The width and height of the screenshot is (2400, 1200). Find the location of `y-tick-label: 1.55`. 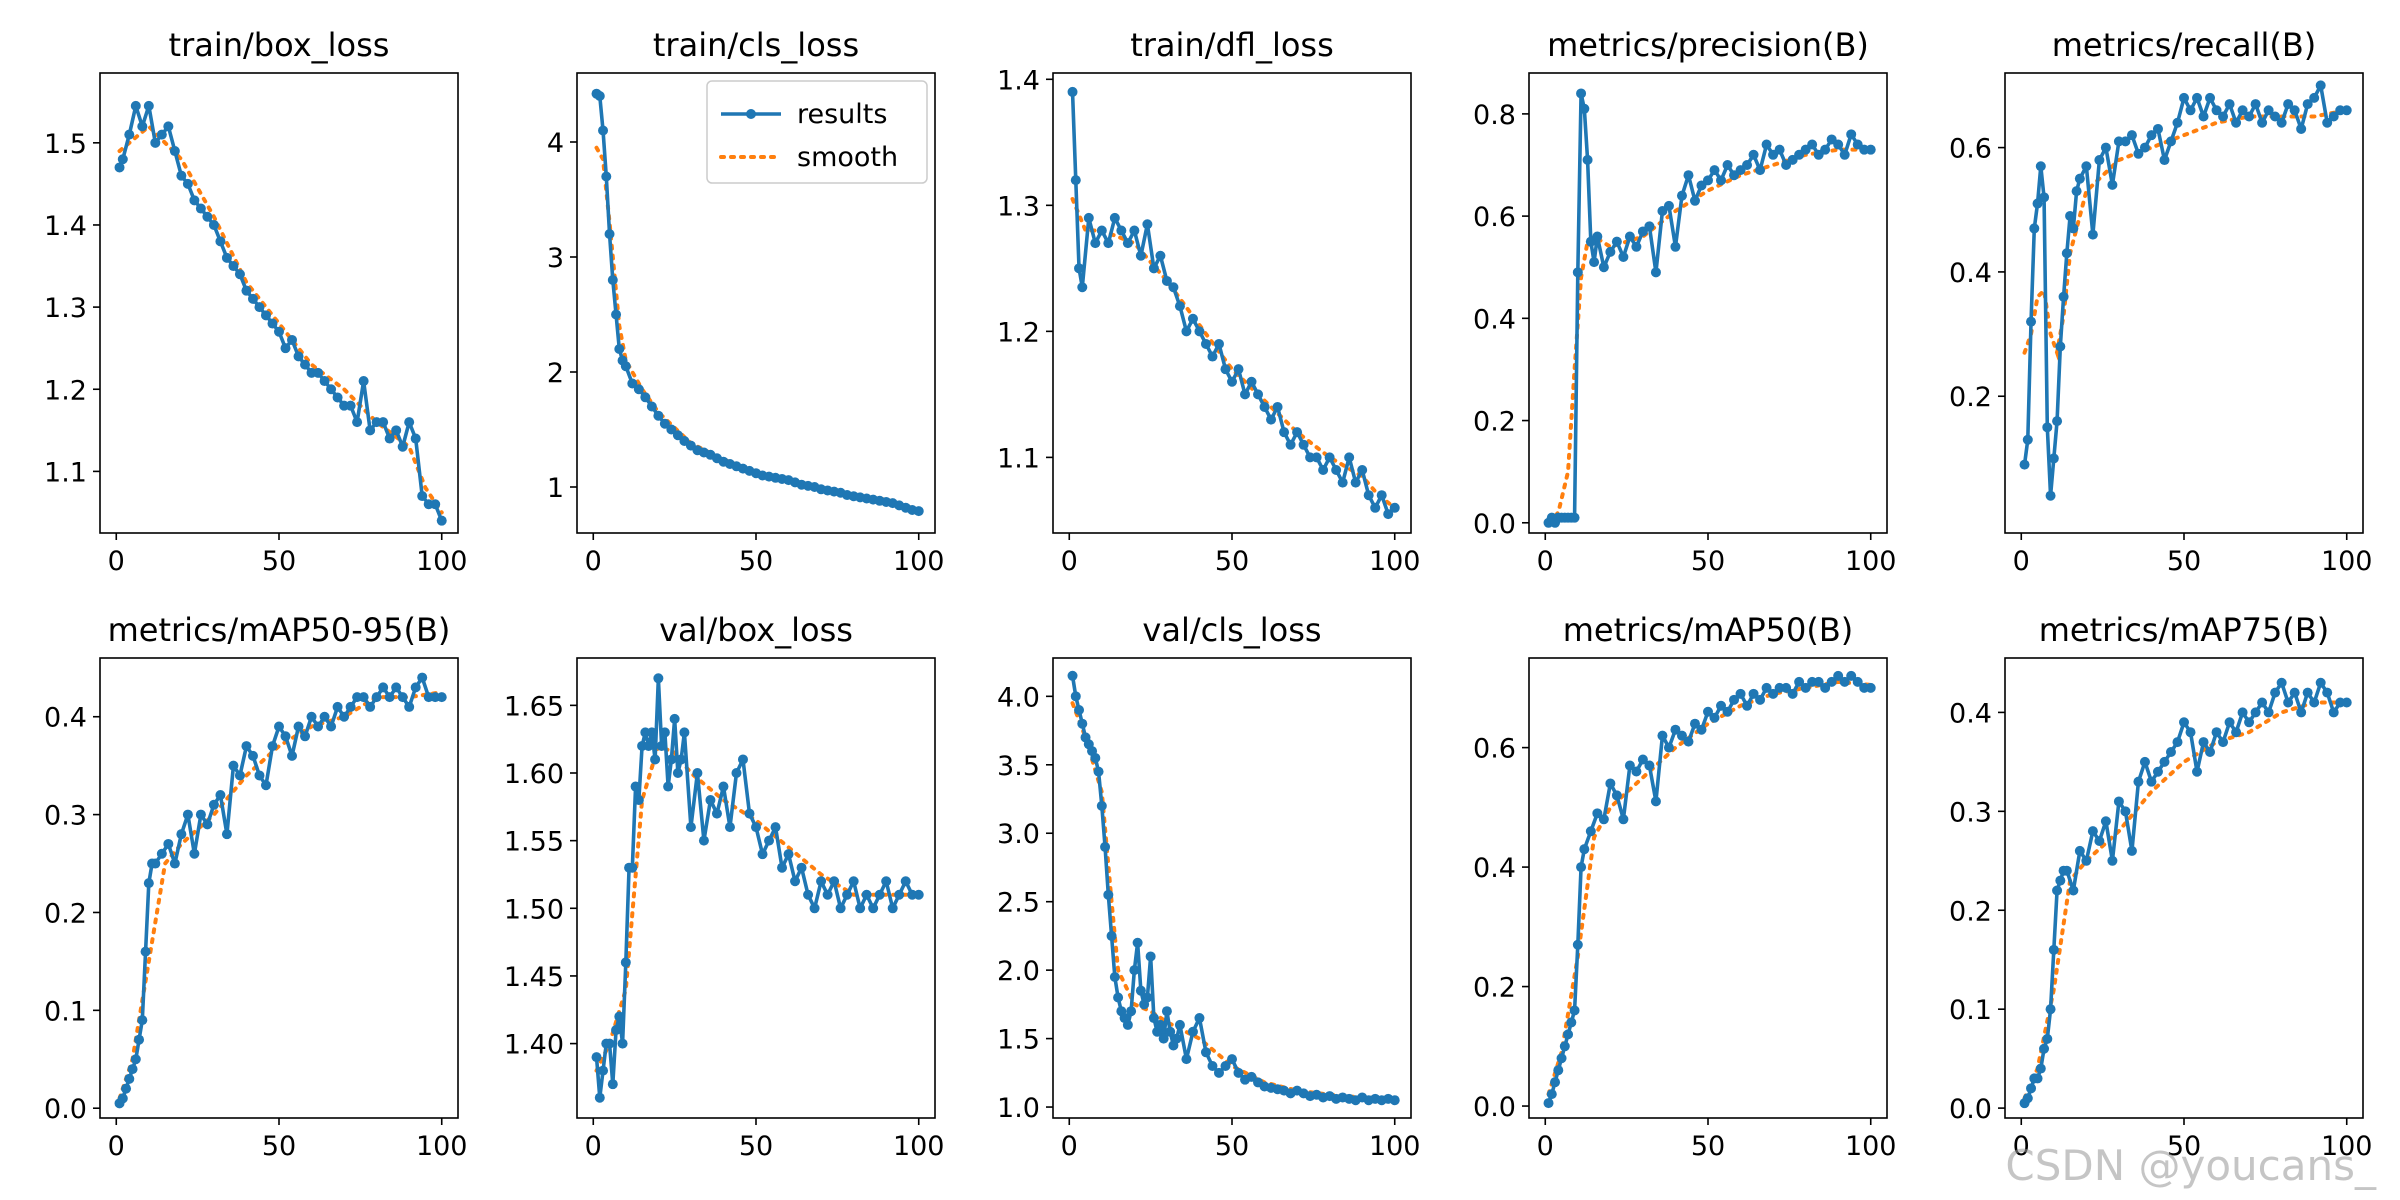

y-tick-label: 1.55 is located at coordinates (534, 842).